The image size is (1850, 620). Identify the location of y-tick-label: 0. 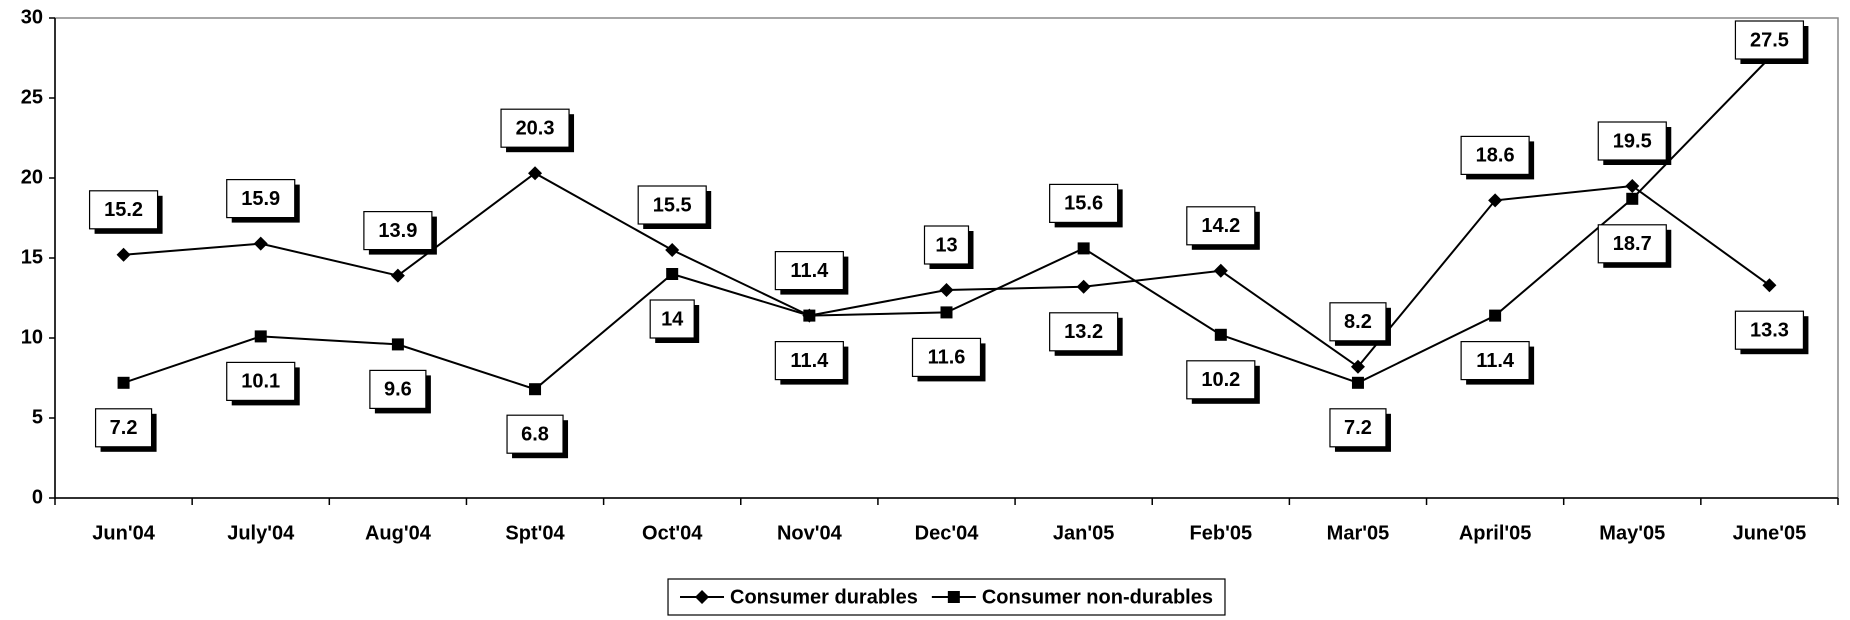
(37, 497).